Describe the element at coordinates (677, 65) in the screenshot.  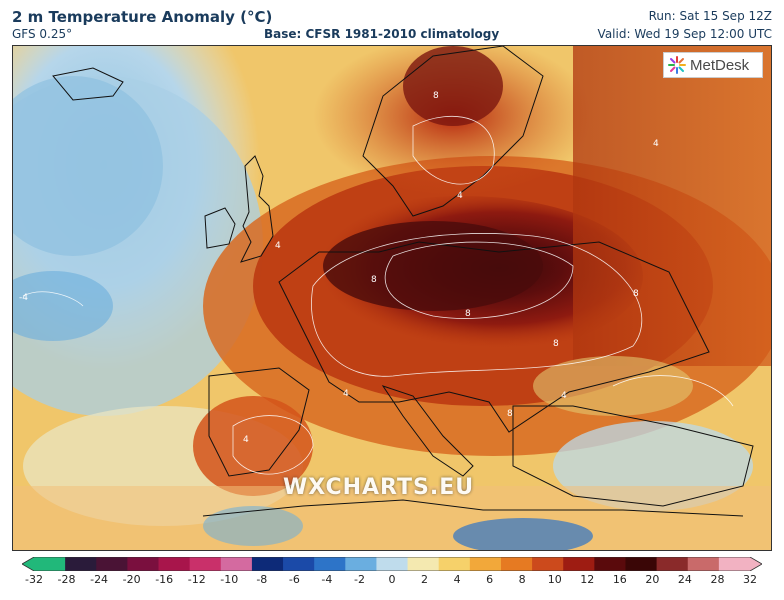
I see `metdesk-star-icon` at that location.